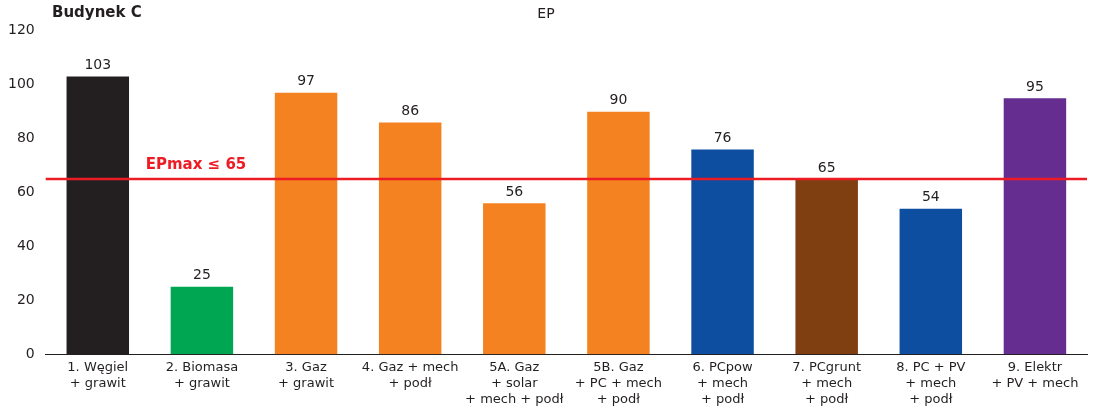 The width and height of the screenshot is (1097, 413). What do you see at coordinates (21, 83) in the screenshot?
I see `y-tick-label: 100` at bounding box center [21, 83].